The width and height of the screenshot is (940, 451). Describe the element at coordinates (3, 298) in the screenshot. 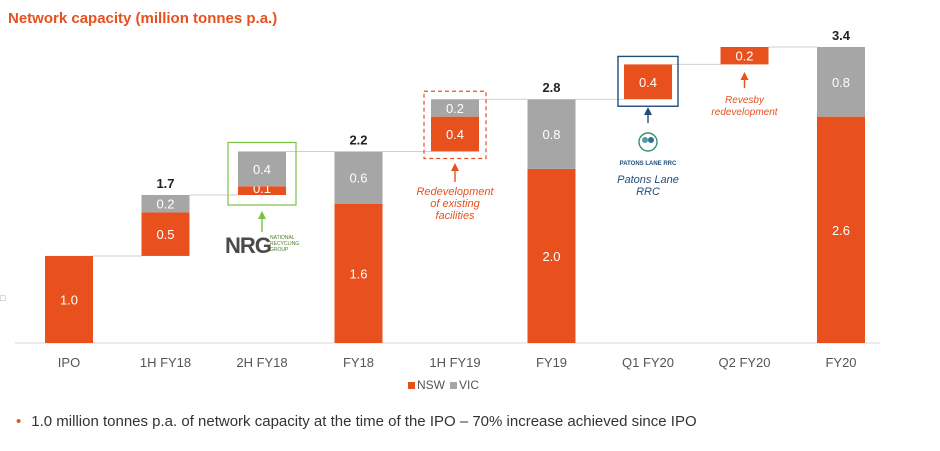

I see `side-marker: □` at that location.